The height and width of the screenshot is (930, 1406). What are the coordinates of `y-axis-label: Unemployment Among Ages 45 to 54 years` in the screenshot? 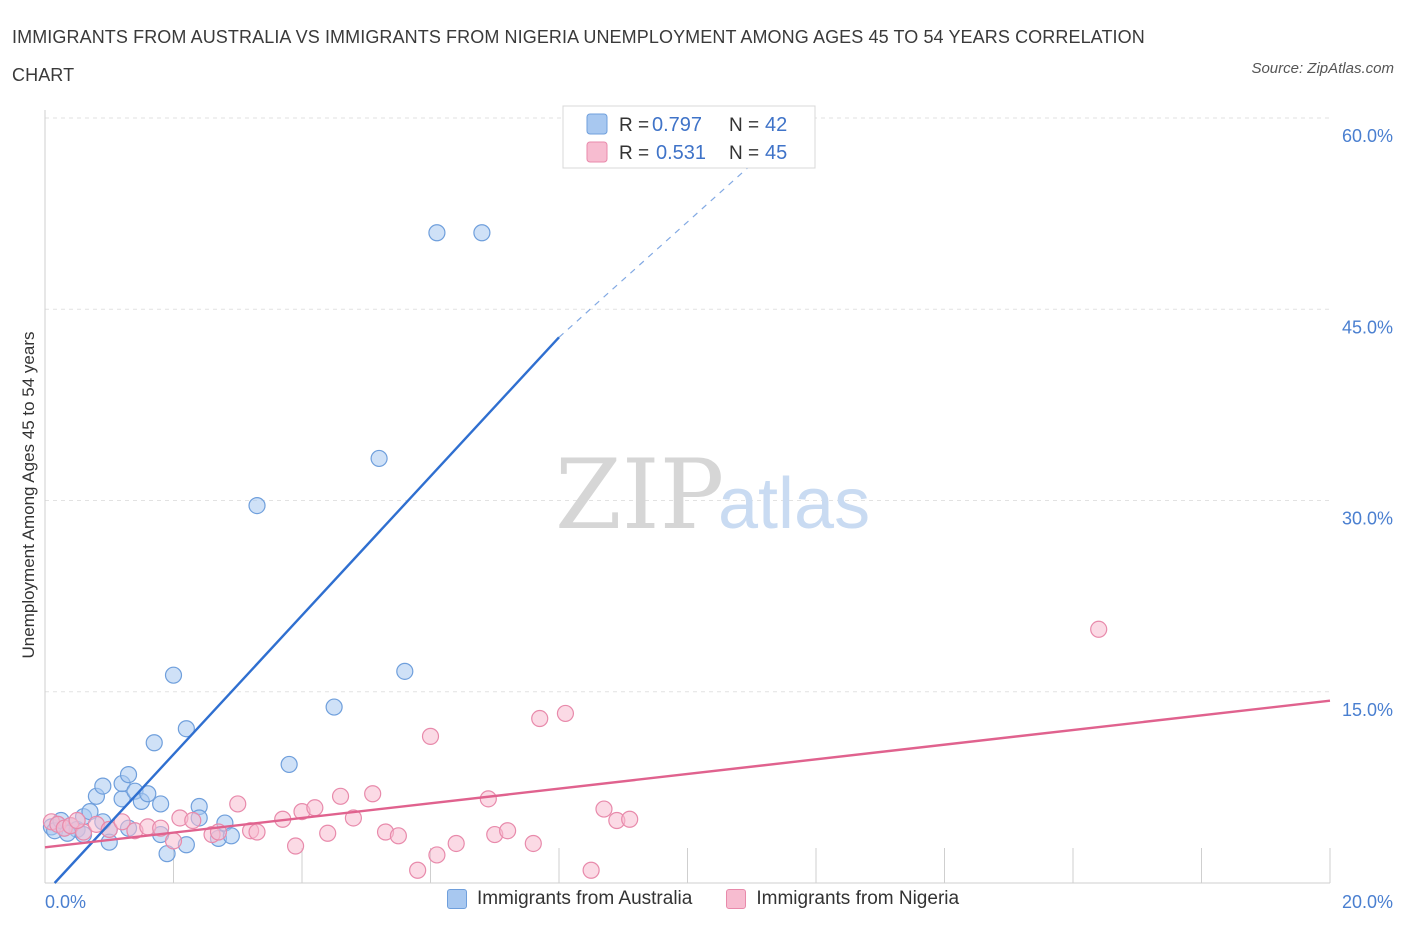 It's located at (28, 495).